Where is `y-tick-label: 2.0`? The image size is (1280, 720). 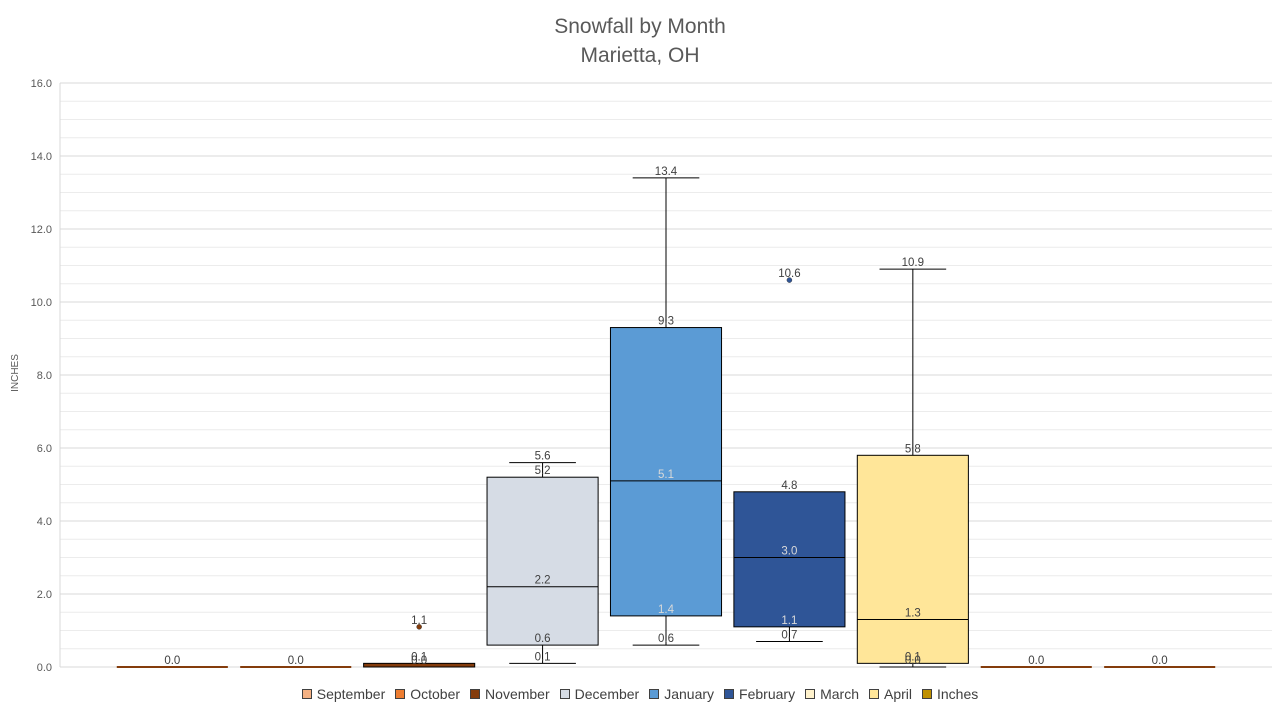
y-tick-label: 2.0 is located at coordinates (44, 595).